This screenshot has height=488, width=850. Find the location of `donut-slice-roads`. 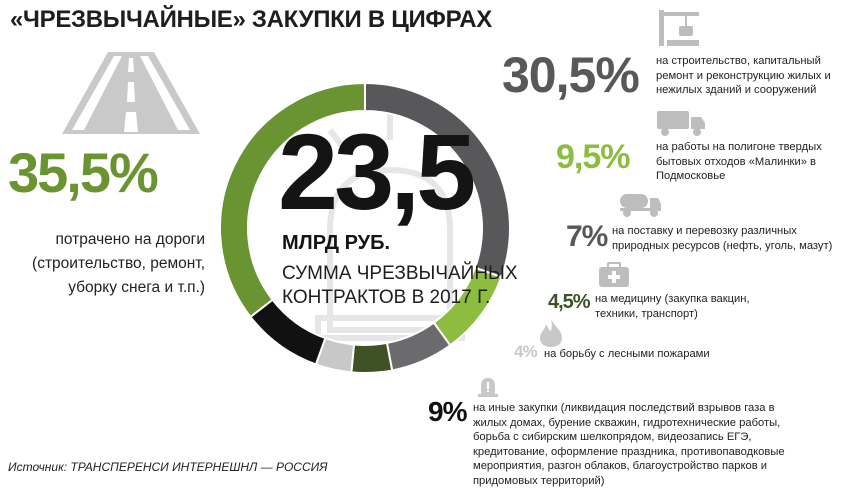

donut-slice-roads is located at coordinates (292, 200).